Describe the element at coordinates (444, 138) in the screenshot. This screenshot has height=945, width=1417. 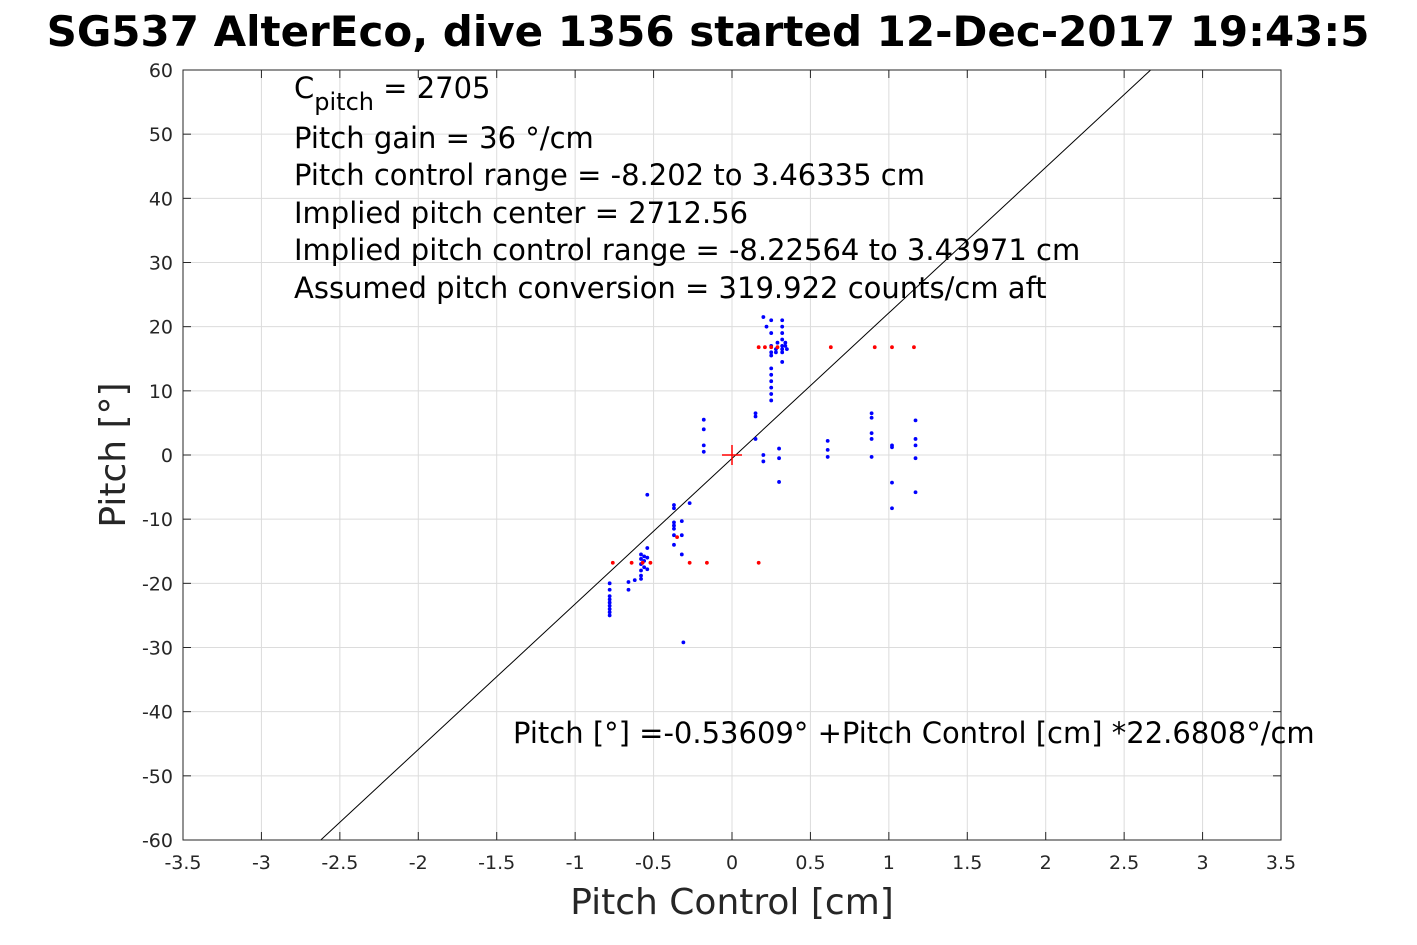
I see `pitch-gain-annotation: Pitch gain = 36 °/cm` at that location.